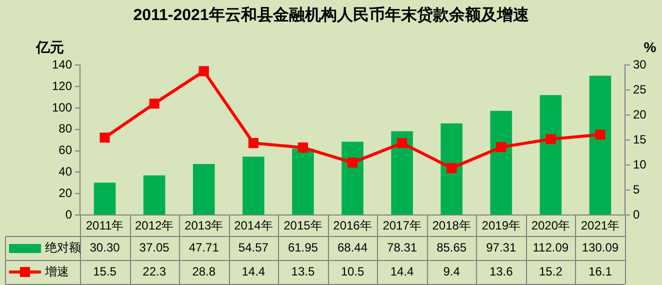  What do you see at coordinates (253, 247) in the screenshot?
I see `data-label: 54.57` at bounding box center [253, 247].